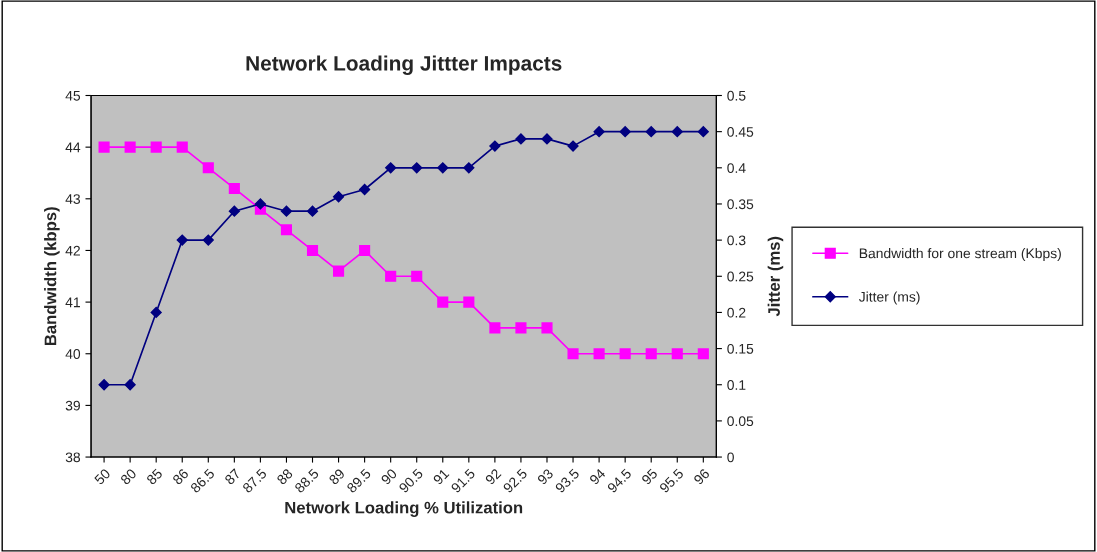 This screenshot has width=1097, height=552. I want to click on x-tick-label: 88, so click(285, 477).